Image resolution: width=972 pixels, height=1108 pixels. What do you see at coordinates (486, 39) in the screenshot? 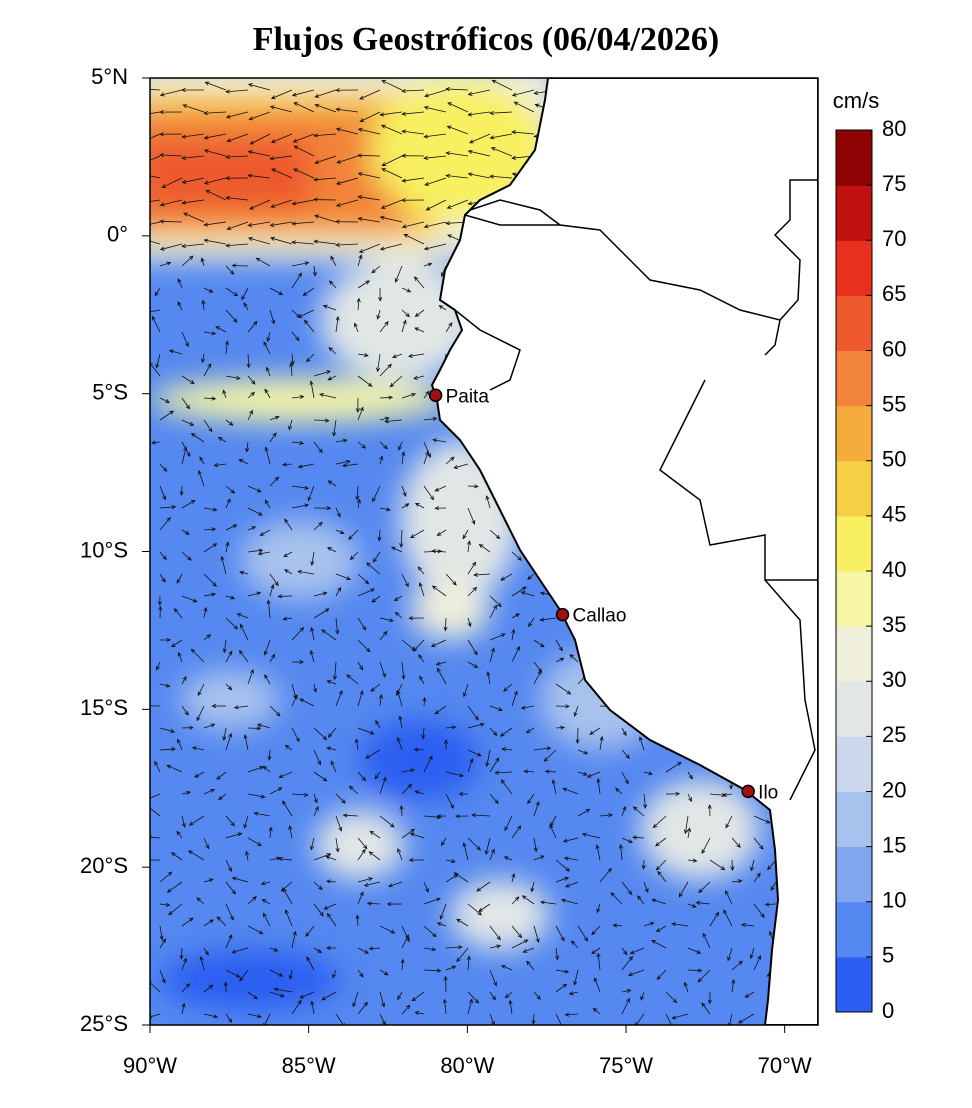
I see `title: Flujos Geostróficos (06/04/2026)` at bounding box center [486, 39].